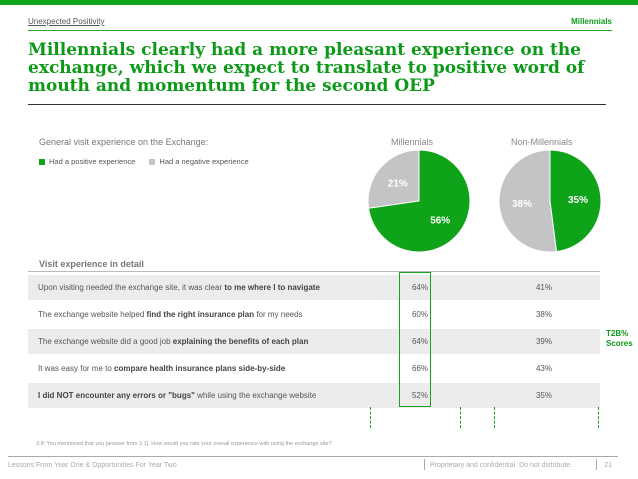 This screenshot has width=638, height=479. What do you see at coordinates (92, 161) in the screenshot?
I see `legend-label-positive: Had a positive experience` at bounding box center [92, 161].